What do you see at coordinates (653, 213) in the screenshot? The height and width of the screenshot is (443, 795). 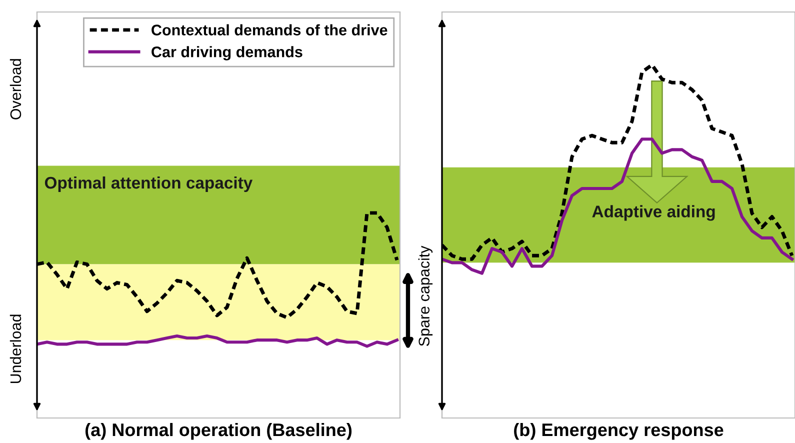 I see `annotation: Adaptive aiding` at bounding box center [653, 213].